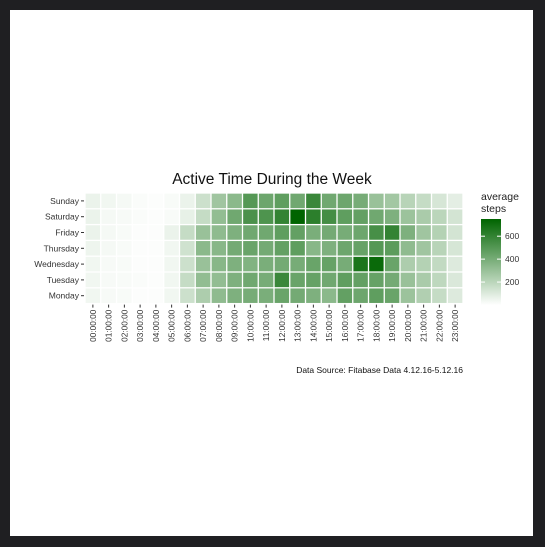 The height and width of the screenshot is (547, 545). Describe the element at coordinates (500, 259) in the screenshot. I see `legend-ticks: 200 400 600` at that location.